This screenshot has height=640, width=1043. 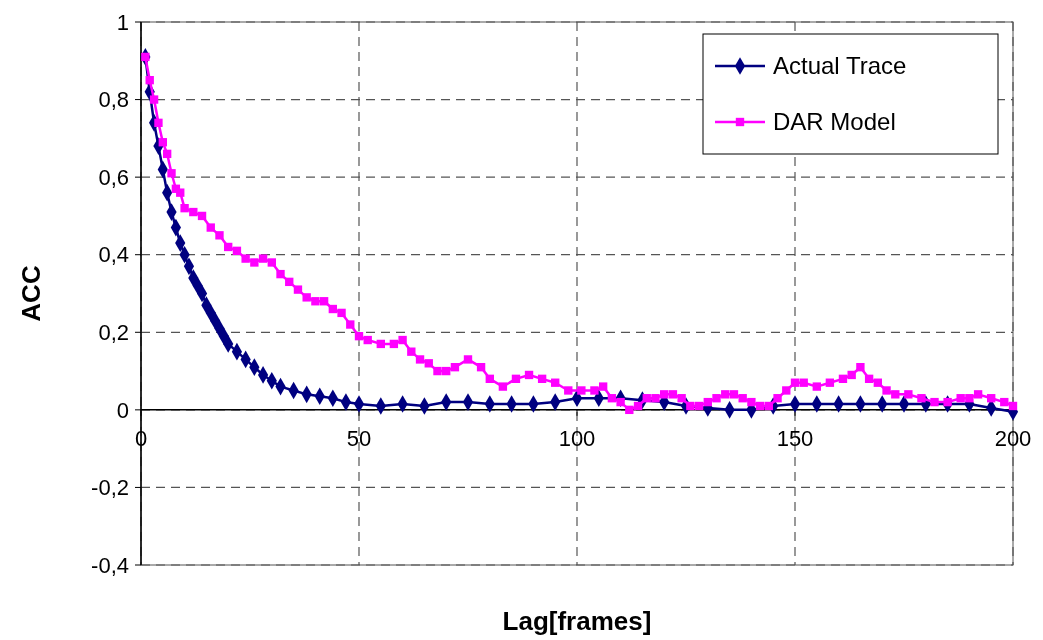 I want to click on y-tick-label: 0,6, so click(x=113, y=177).